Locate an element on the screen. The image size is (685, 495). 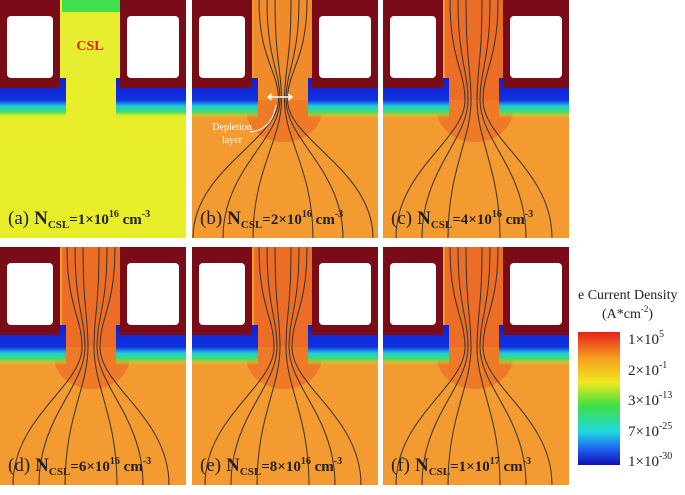
panel: (f) NCSL=1×1017 cm-3 is located at coordinates (476, 366).